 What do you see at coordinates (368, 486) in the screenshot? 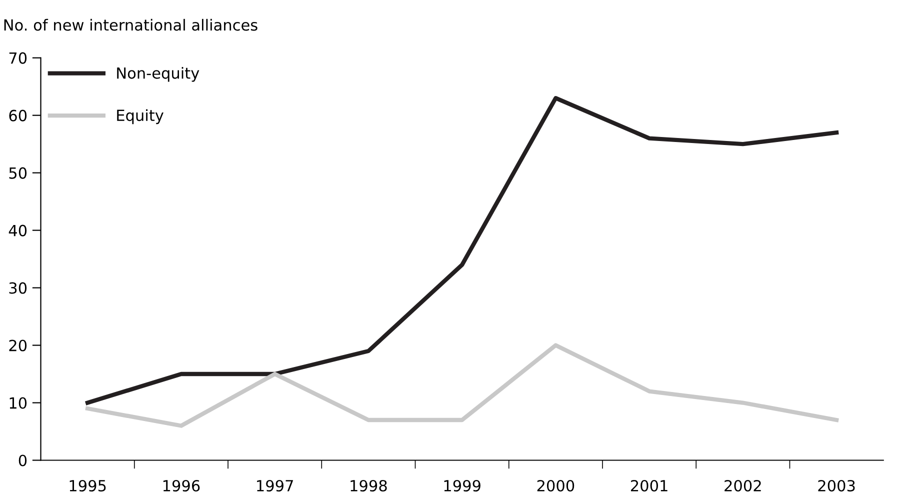
I see `x-tick-label: 1998` at bounding box center [368, 486].